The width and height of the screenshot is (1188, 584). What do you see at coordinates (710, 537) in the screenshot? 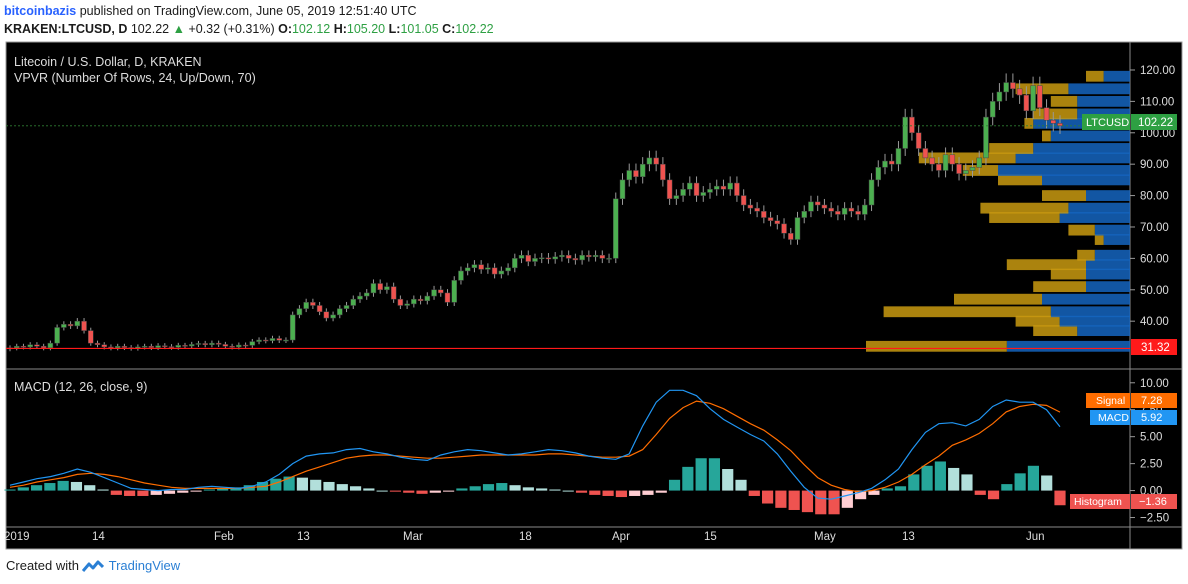
I see `time-axis-label: 15` at bounding box center [710, 537].